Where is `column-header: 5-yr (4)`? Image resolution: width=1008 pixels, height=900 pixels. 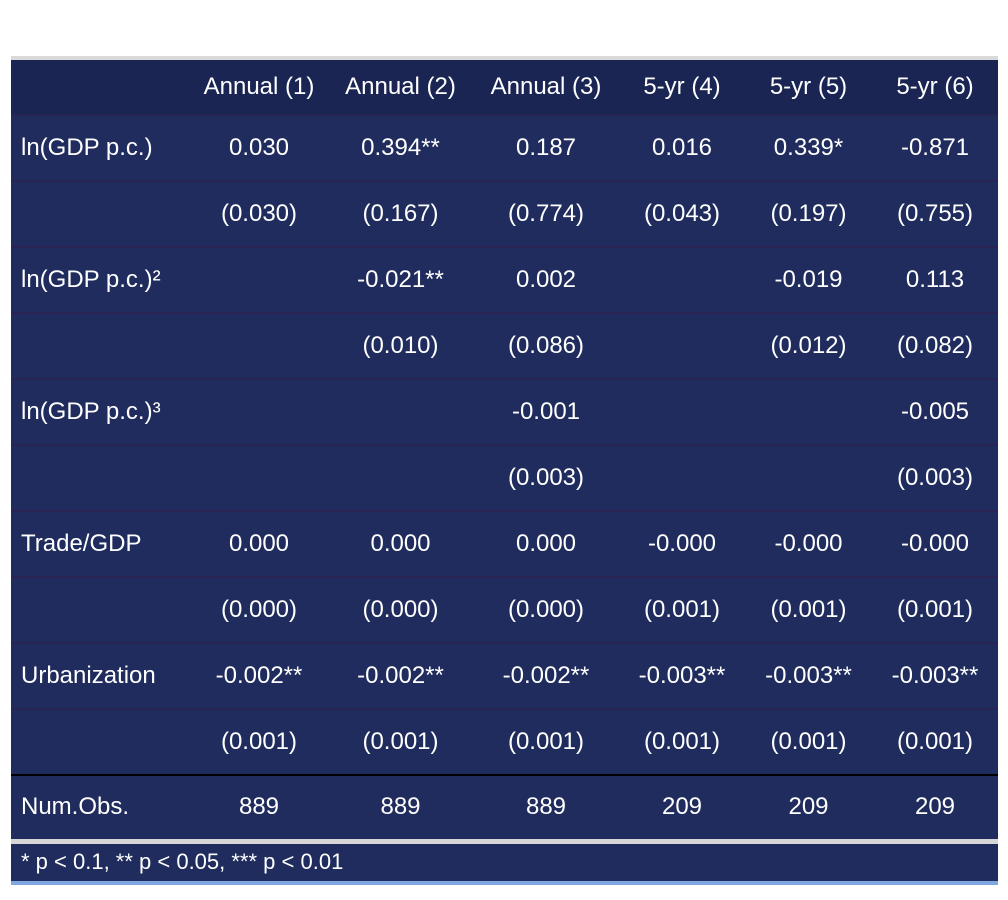
column-header: 5-yr (4) is located at coordinates (682, 86).